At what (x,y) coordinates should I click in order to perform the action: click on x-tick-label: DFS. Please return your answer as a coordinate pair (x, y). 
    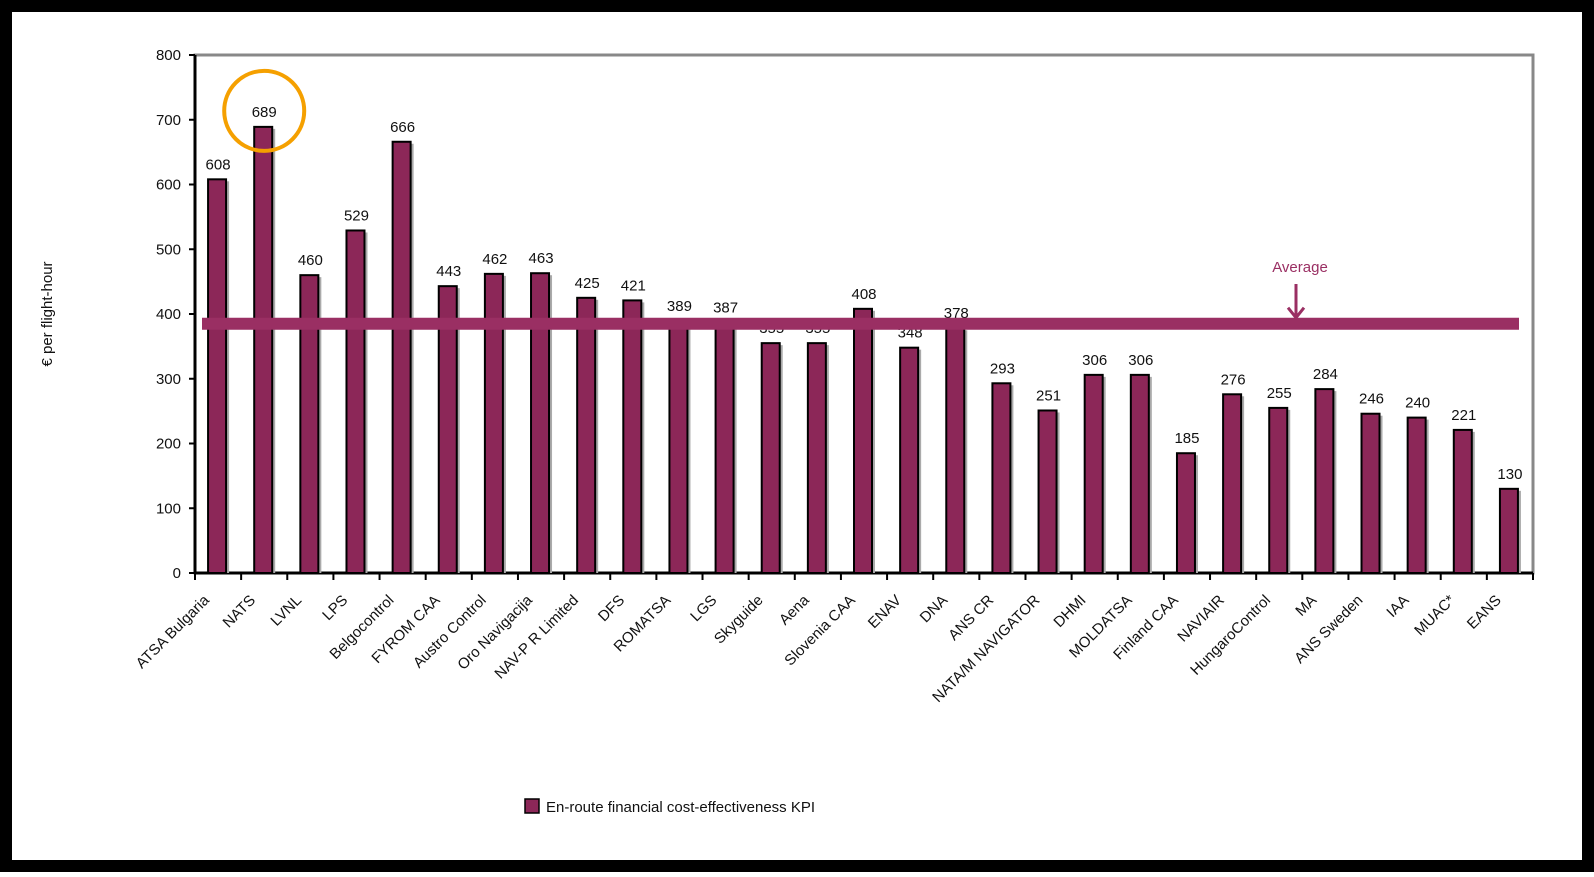
    Looking at the image, I should click on (611, 608).